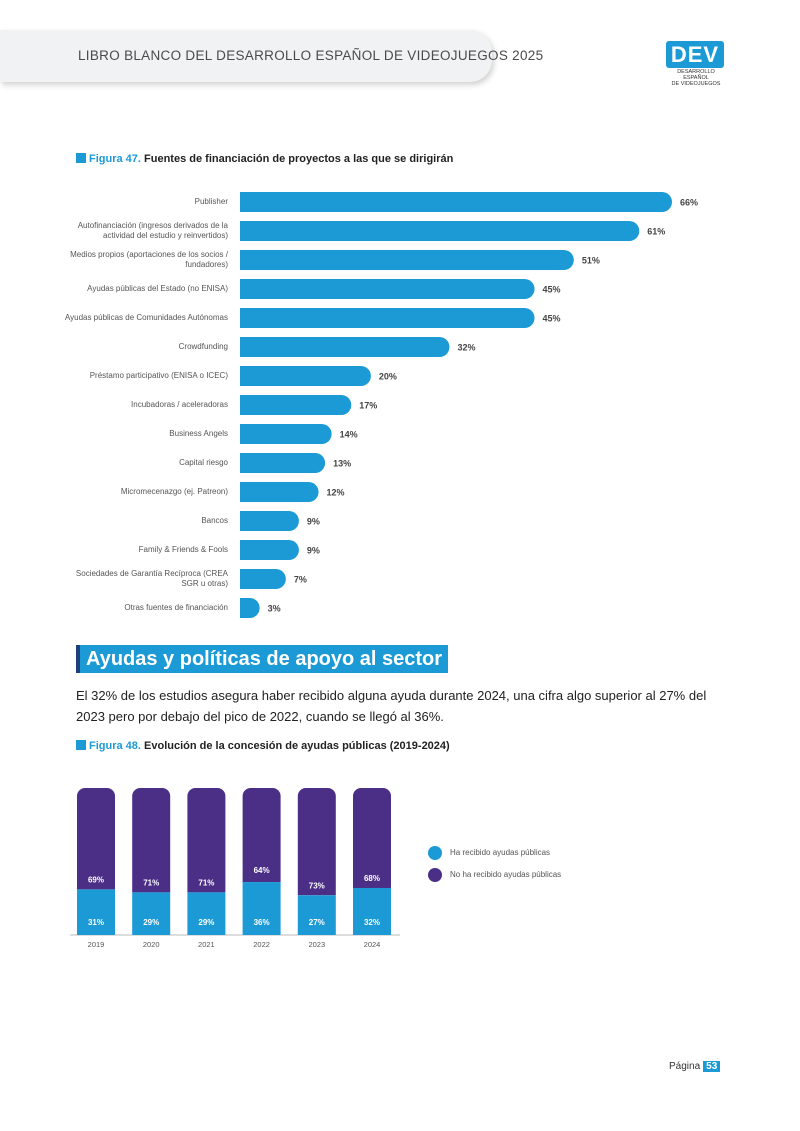 This screenshot has width=800, height=1131. Describe the element at coordinates (203, 462) in the screenshot. I see `bar-category-label: Capital riesgo` at that location.